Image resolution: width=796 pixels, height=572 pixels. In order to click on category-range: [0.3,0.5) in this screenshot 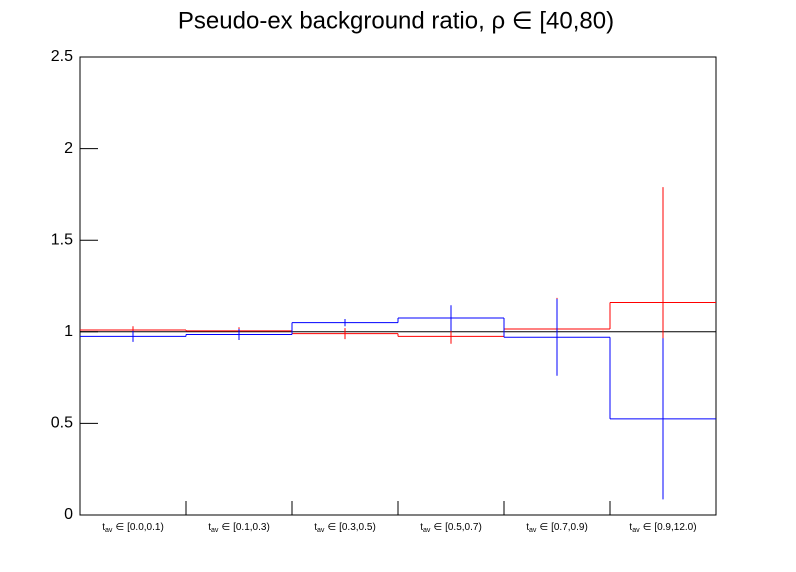, I will do `click(357, 527)`.